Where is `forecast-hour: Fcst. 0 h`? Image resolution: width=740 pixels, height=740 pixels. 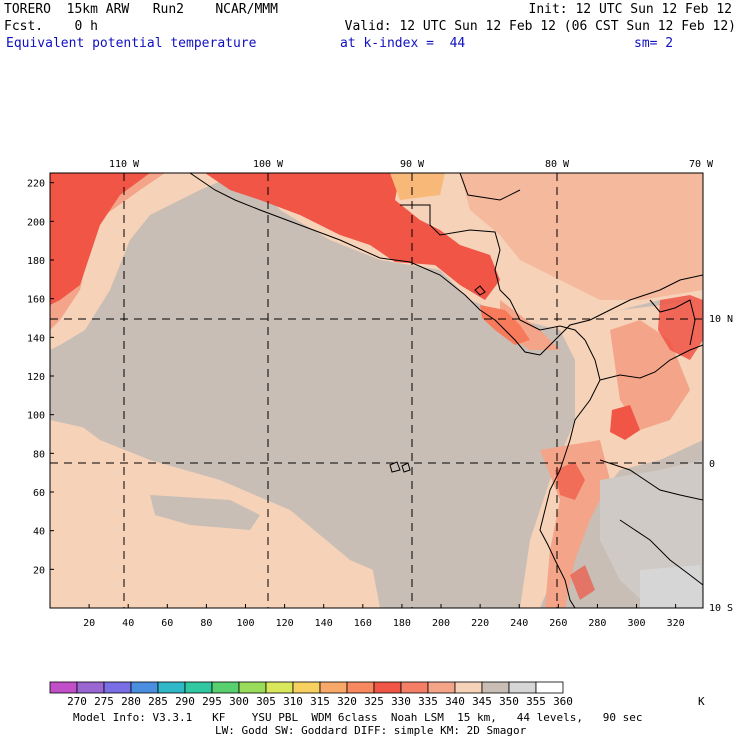 forecast-hour: Fcst. 0 h is located at coordinates (51, 26).